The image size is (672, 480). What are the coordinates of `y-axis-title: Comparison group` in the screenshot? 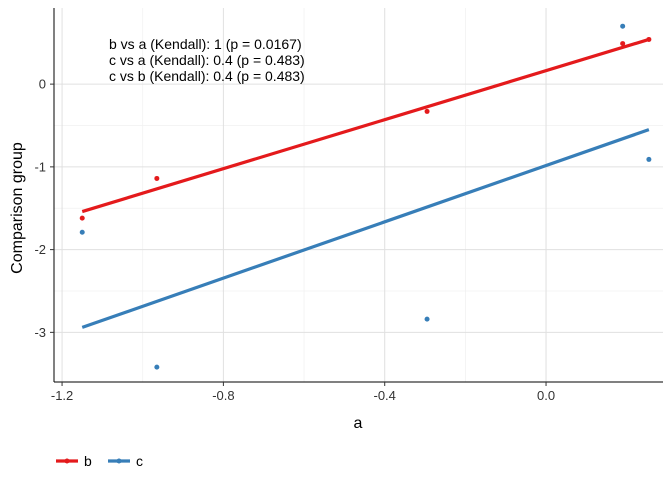 It's located at (17, 208).